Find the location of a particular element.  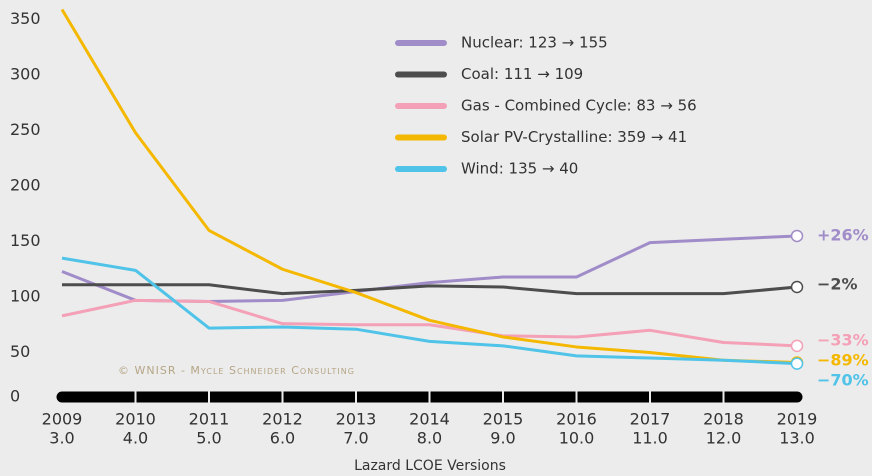

x-tick-label: 2009 is located at coordinates (62, 419).